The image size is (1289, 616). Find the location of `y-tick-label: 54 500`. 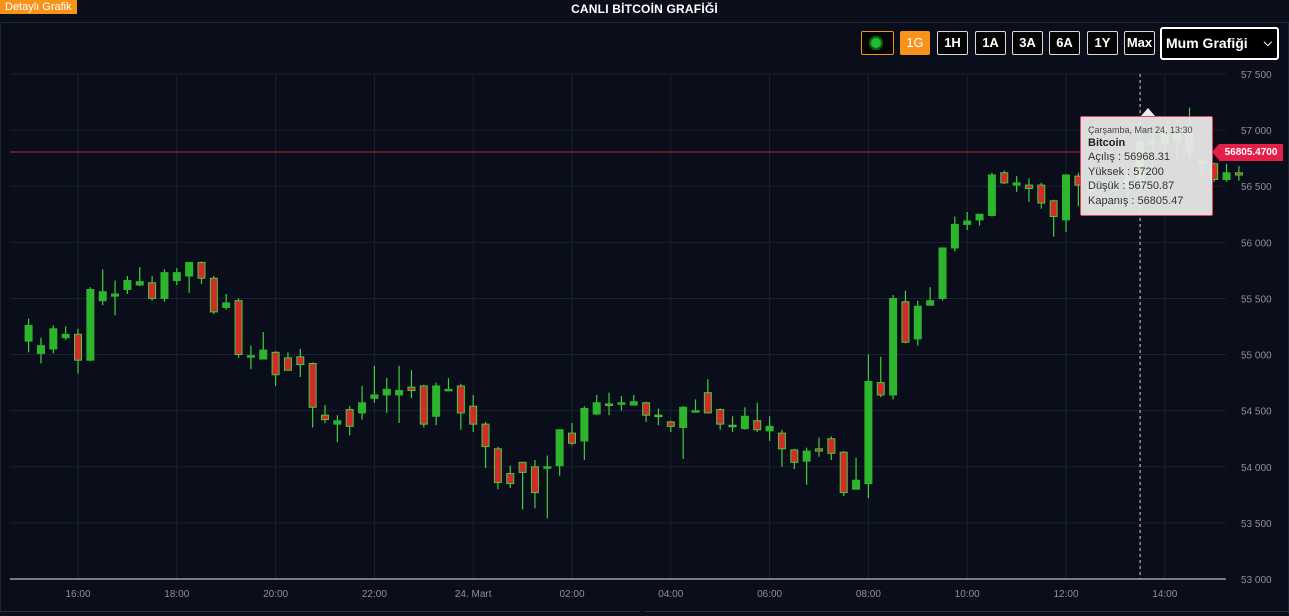

y-tick-label: 54 500 is located at coordinates (1256, 412).